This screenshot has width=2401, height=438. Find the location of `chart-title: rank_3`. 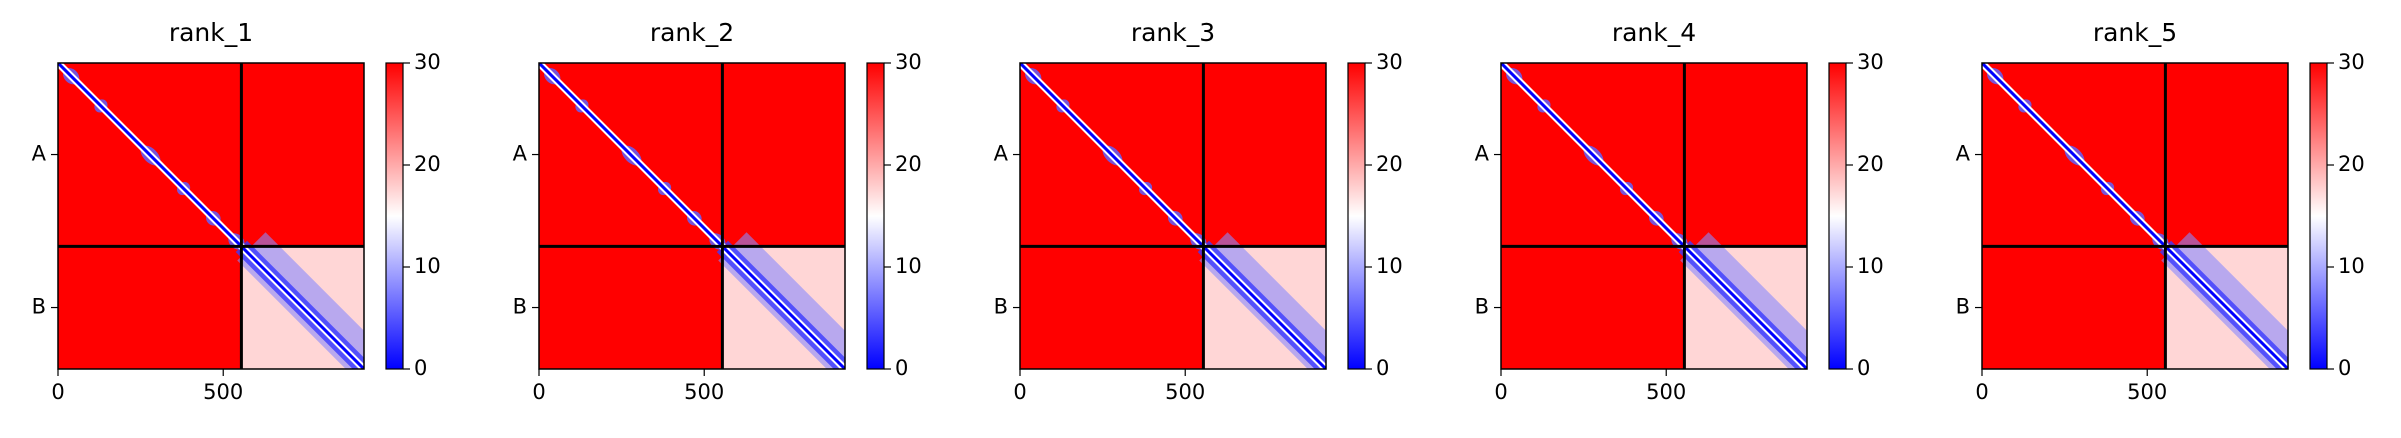

chart-title: rank_3 is located at coordinates (1173, 32).